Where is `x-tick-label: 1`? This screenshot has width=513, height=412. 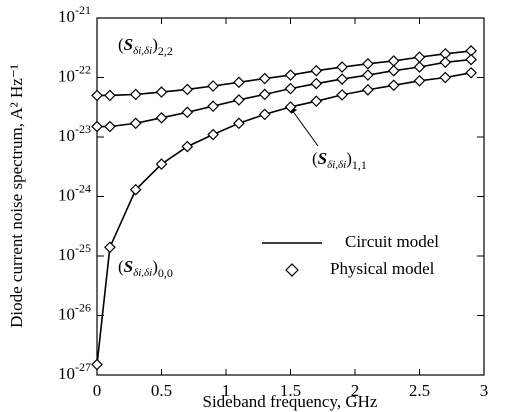
x-tick-label: 1 is located at coordinates (226, 390).